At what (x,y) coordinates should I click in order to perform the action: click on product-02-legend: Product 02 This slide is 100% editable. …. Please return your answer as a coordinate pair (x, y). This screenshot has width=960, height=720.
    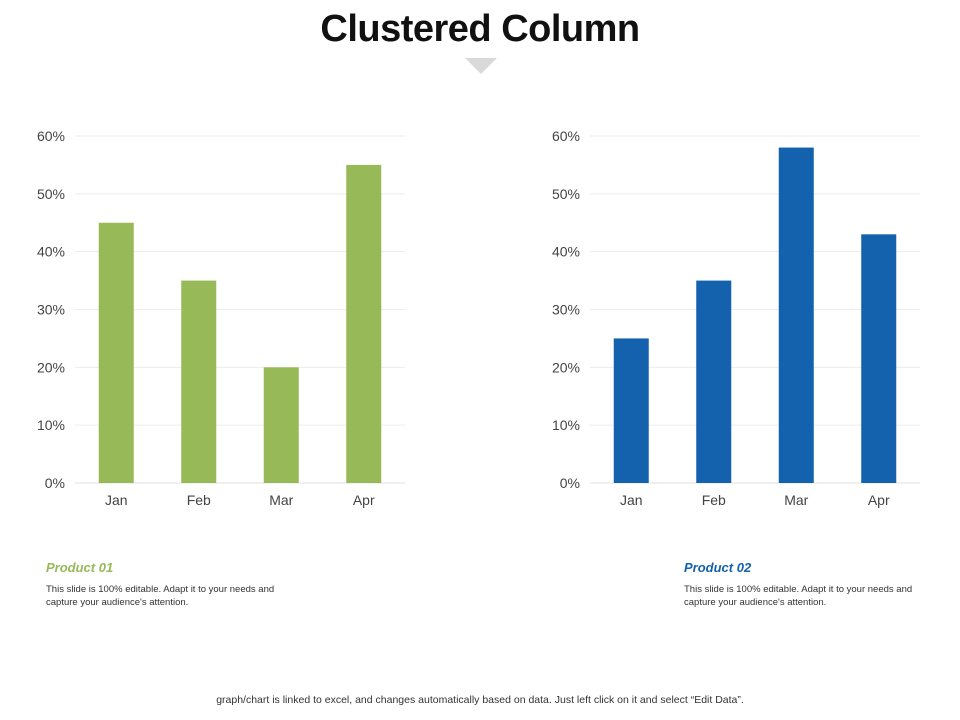
    Looking at the image, I should click on (814, 584).